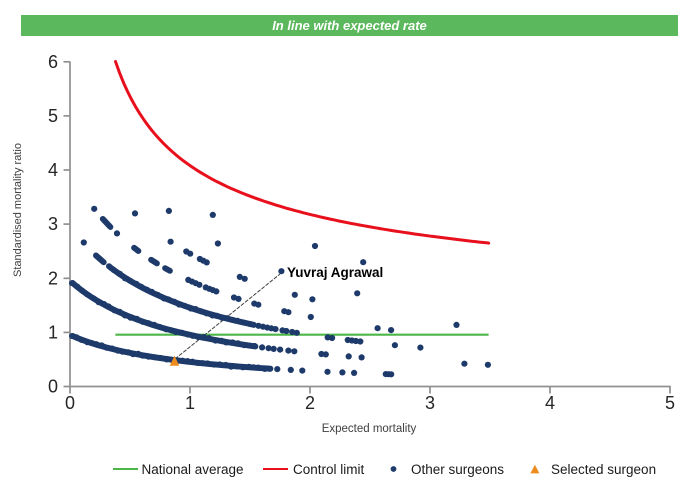 This screenshot has width=700, height=500. I want to click on svg-text: Standardised mortality ratio, so click(18, 210).